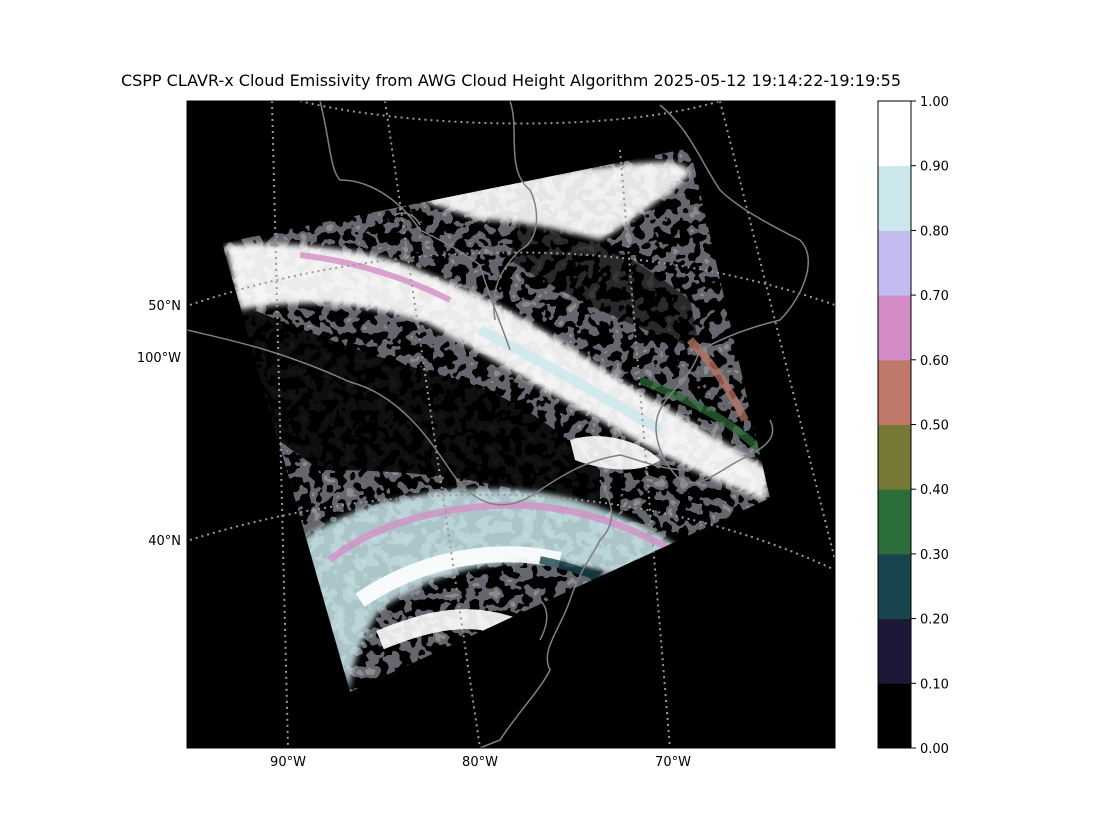 The image size is (1120, 840). Describe the element at coordinates (159, 358) in the screenshot. I see `lon-label-100w: 100°W` at that location.